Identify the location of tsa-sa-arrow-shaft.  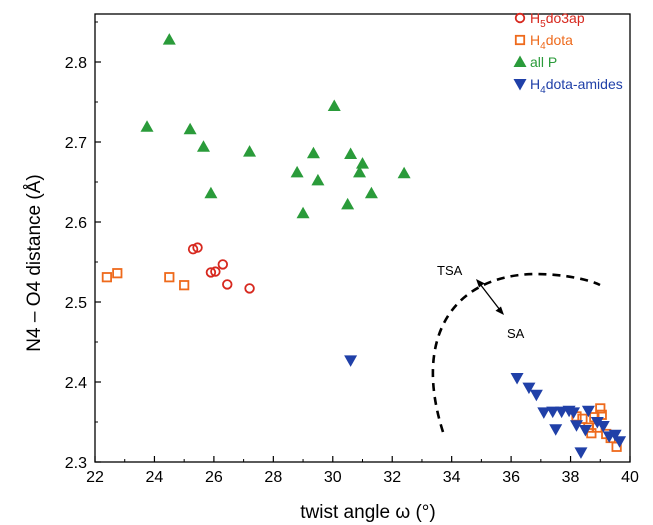
(490, 297).